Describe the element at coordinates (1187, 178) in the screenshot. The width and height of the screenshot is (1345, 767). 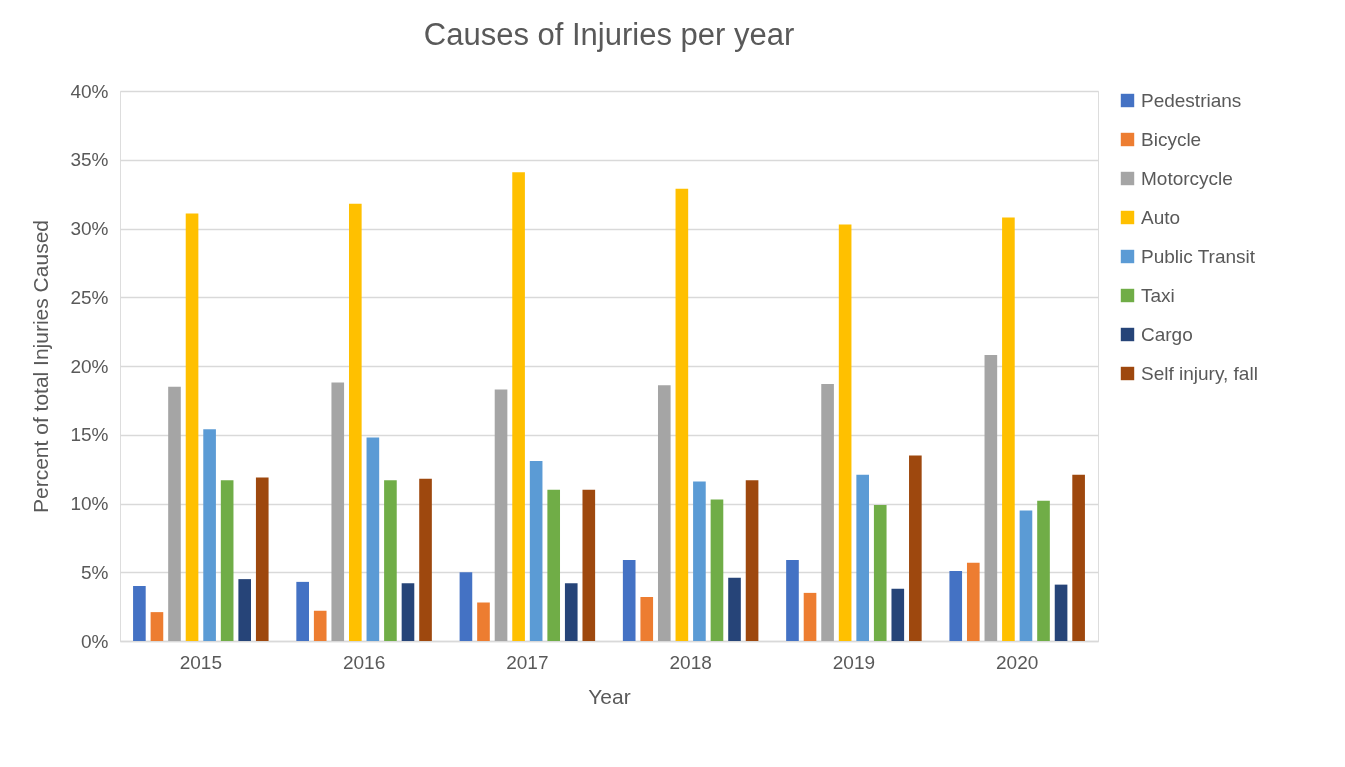
I see `legend-label: Motorcycle` at that location.